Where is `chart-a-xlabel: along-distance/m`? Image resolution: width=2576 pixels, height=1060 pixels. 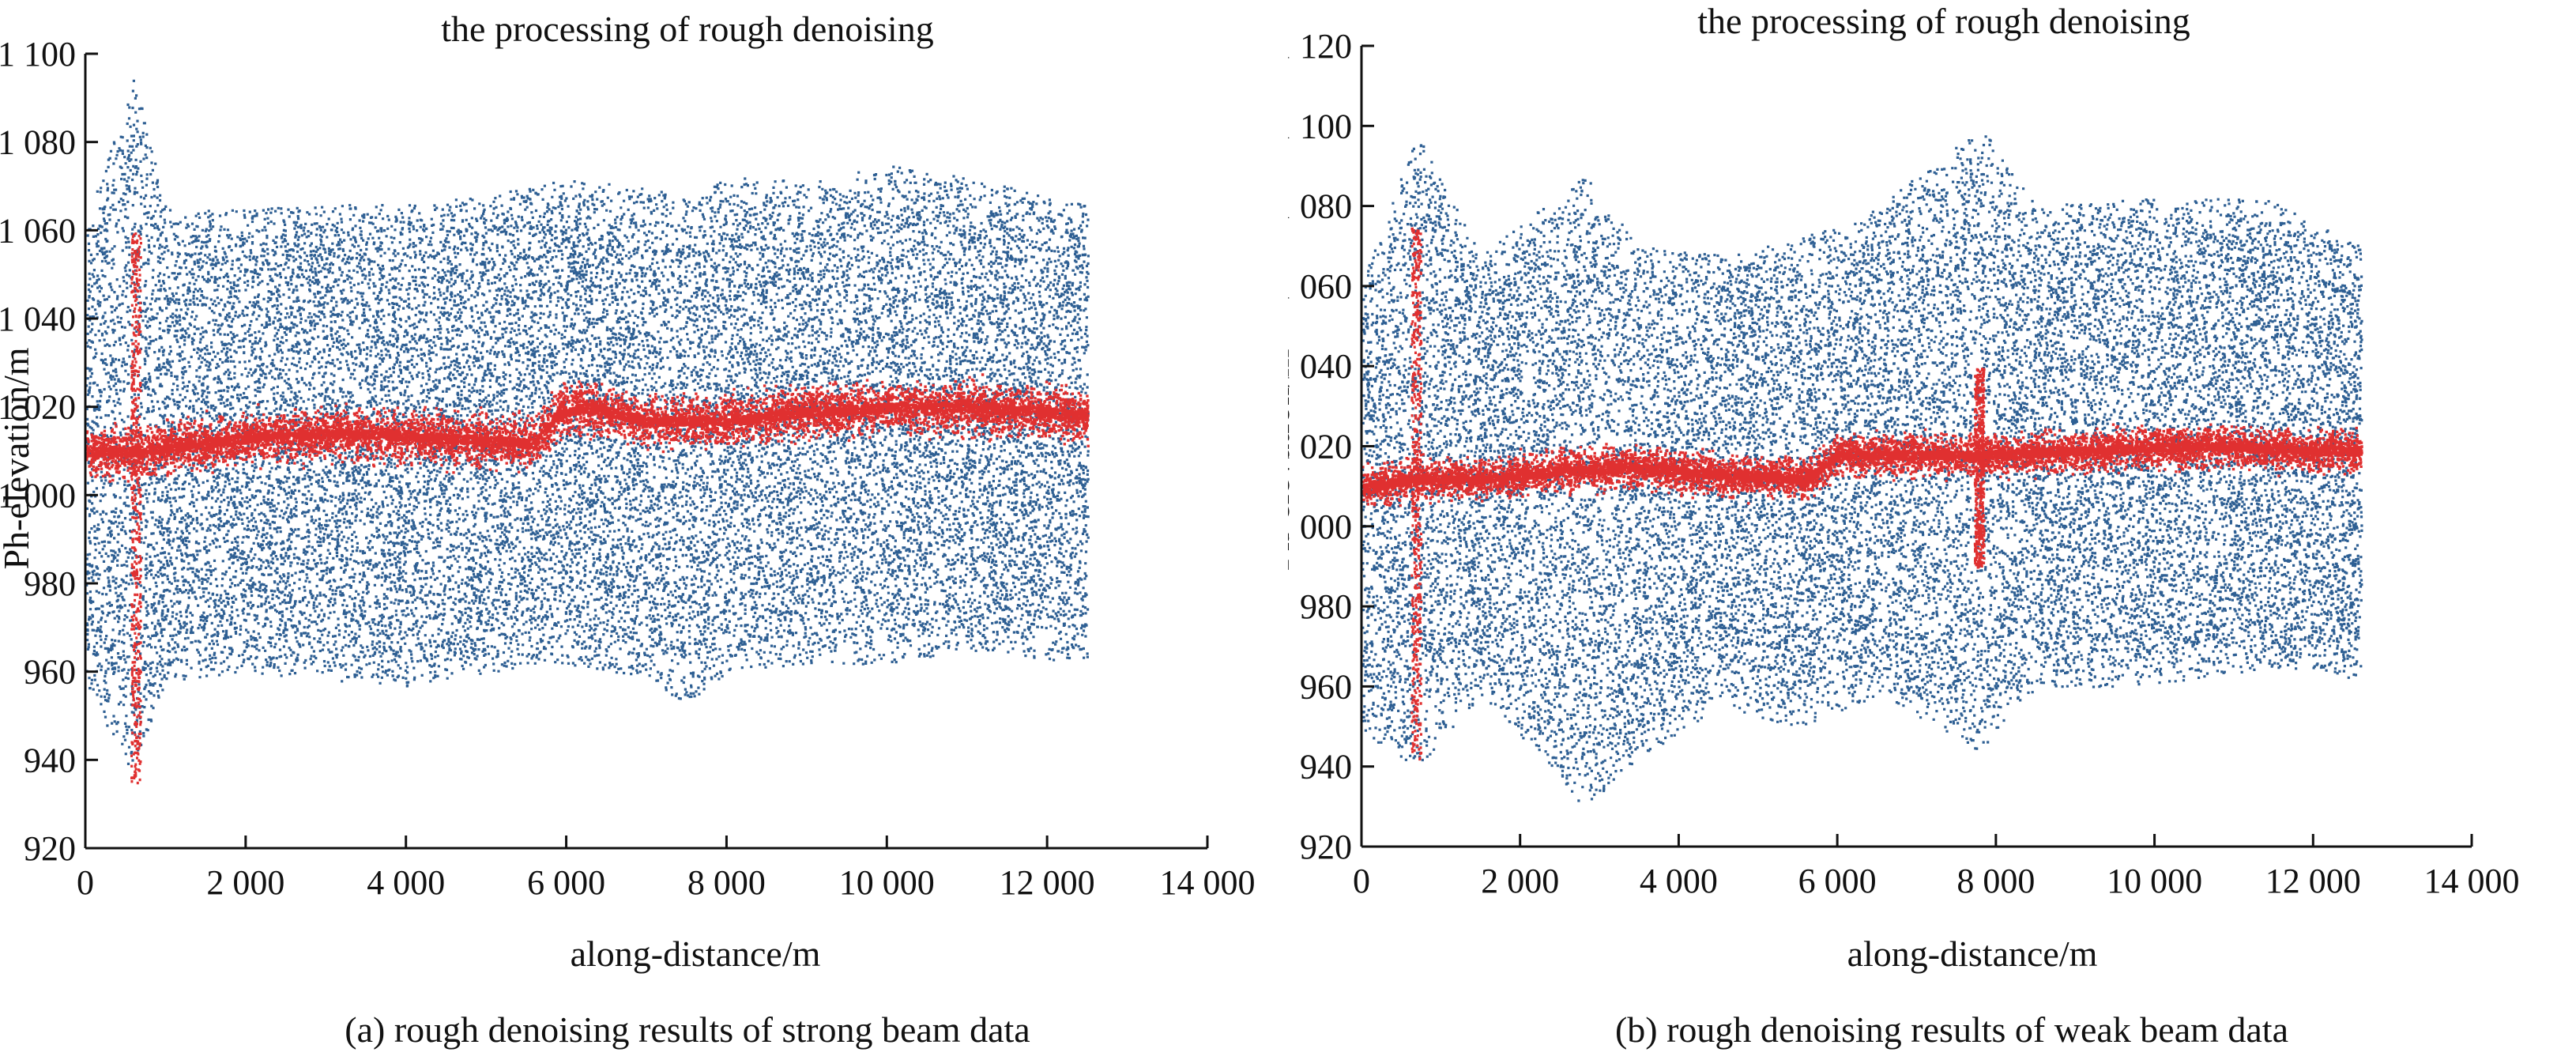
chart-a-xlabel: along-distance/m is located at coordinates (696, 954).